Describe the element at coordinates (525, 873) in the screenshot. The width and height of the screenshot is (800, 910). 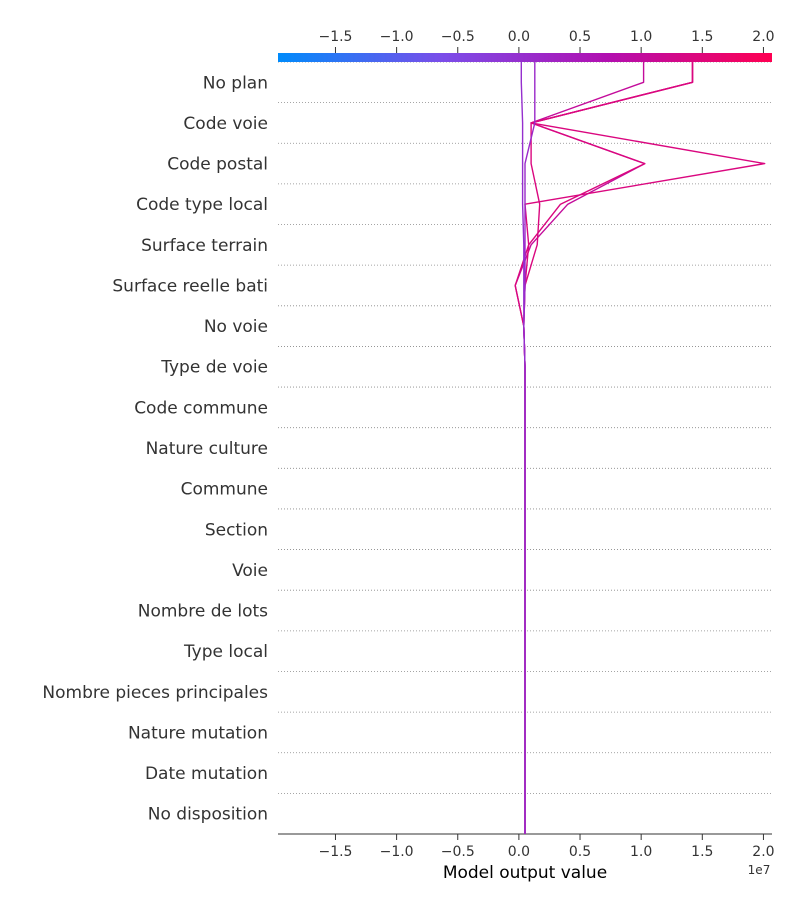
I see `x-axis-label: Model output value` at that location.